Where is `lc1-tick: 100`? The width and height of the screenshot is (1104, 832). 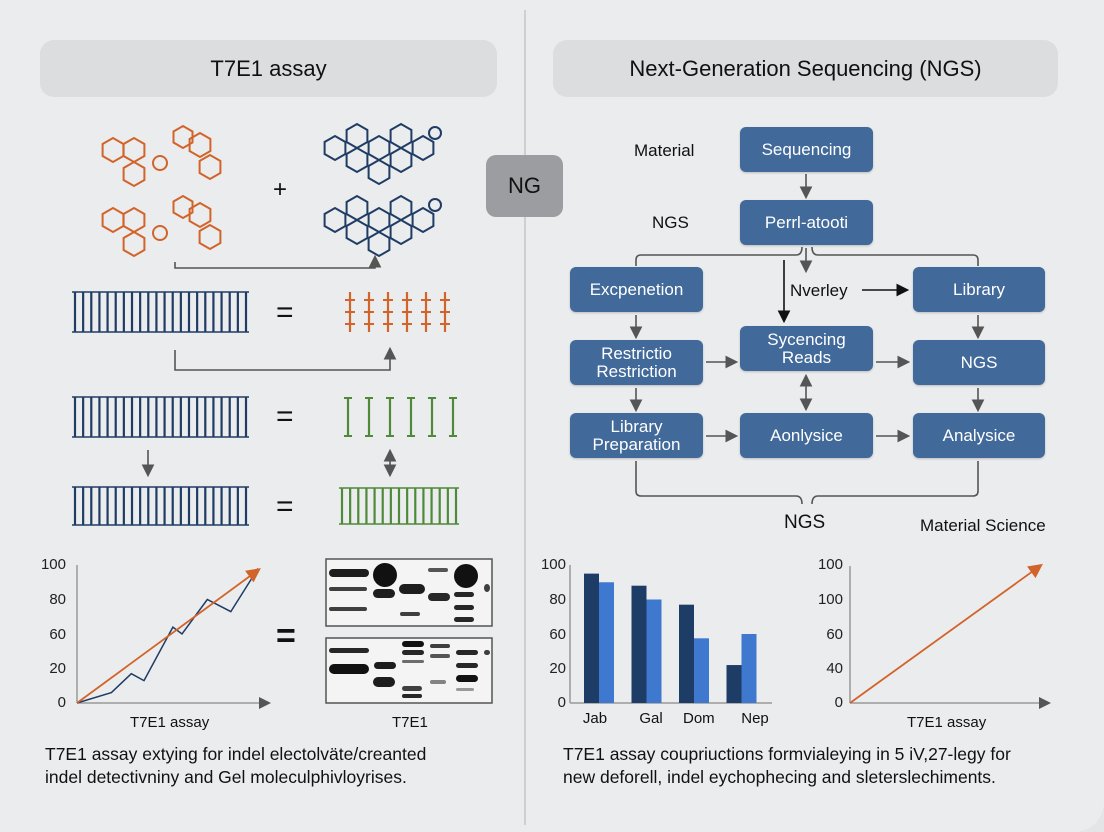 lc1-tick: 100 is located at coordinates (53, 564).